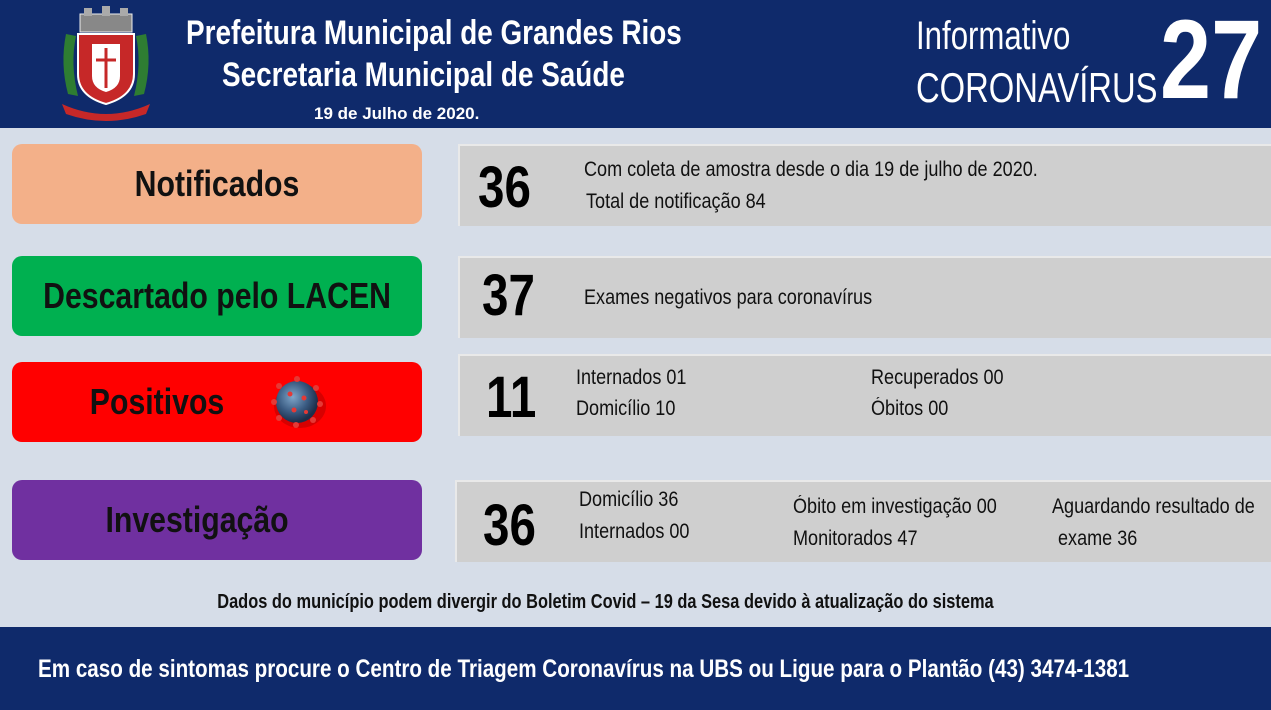 The image size is (1271, 710). I want to click on notificados-value: 36, so click(504, 187).